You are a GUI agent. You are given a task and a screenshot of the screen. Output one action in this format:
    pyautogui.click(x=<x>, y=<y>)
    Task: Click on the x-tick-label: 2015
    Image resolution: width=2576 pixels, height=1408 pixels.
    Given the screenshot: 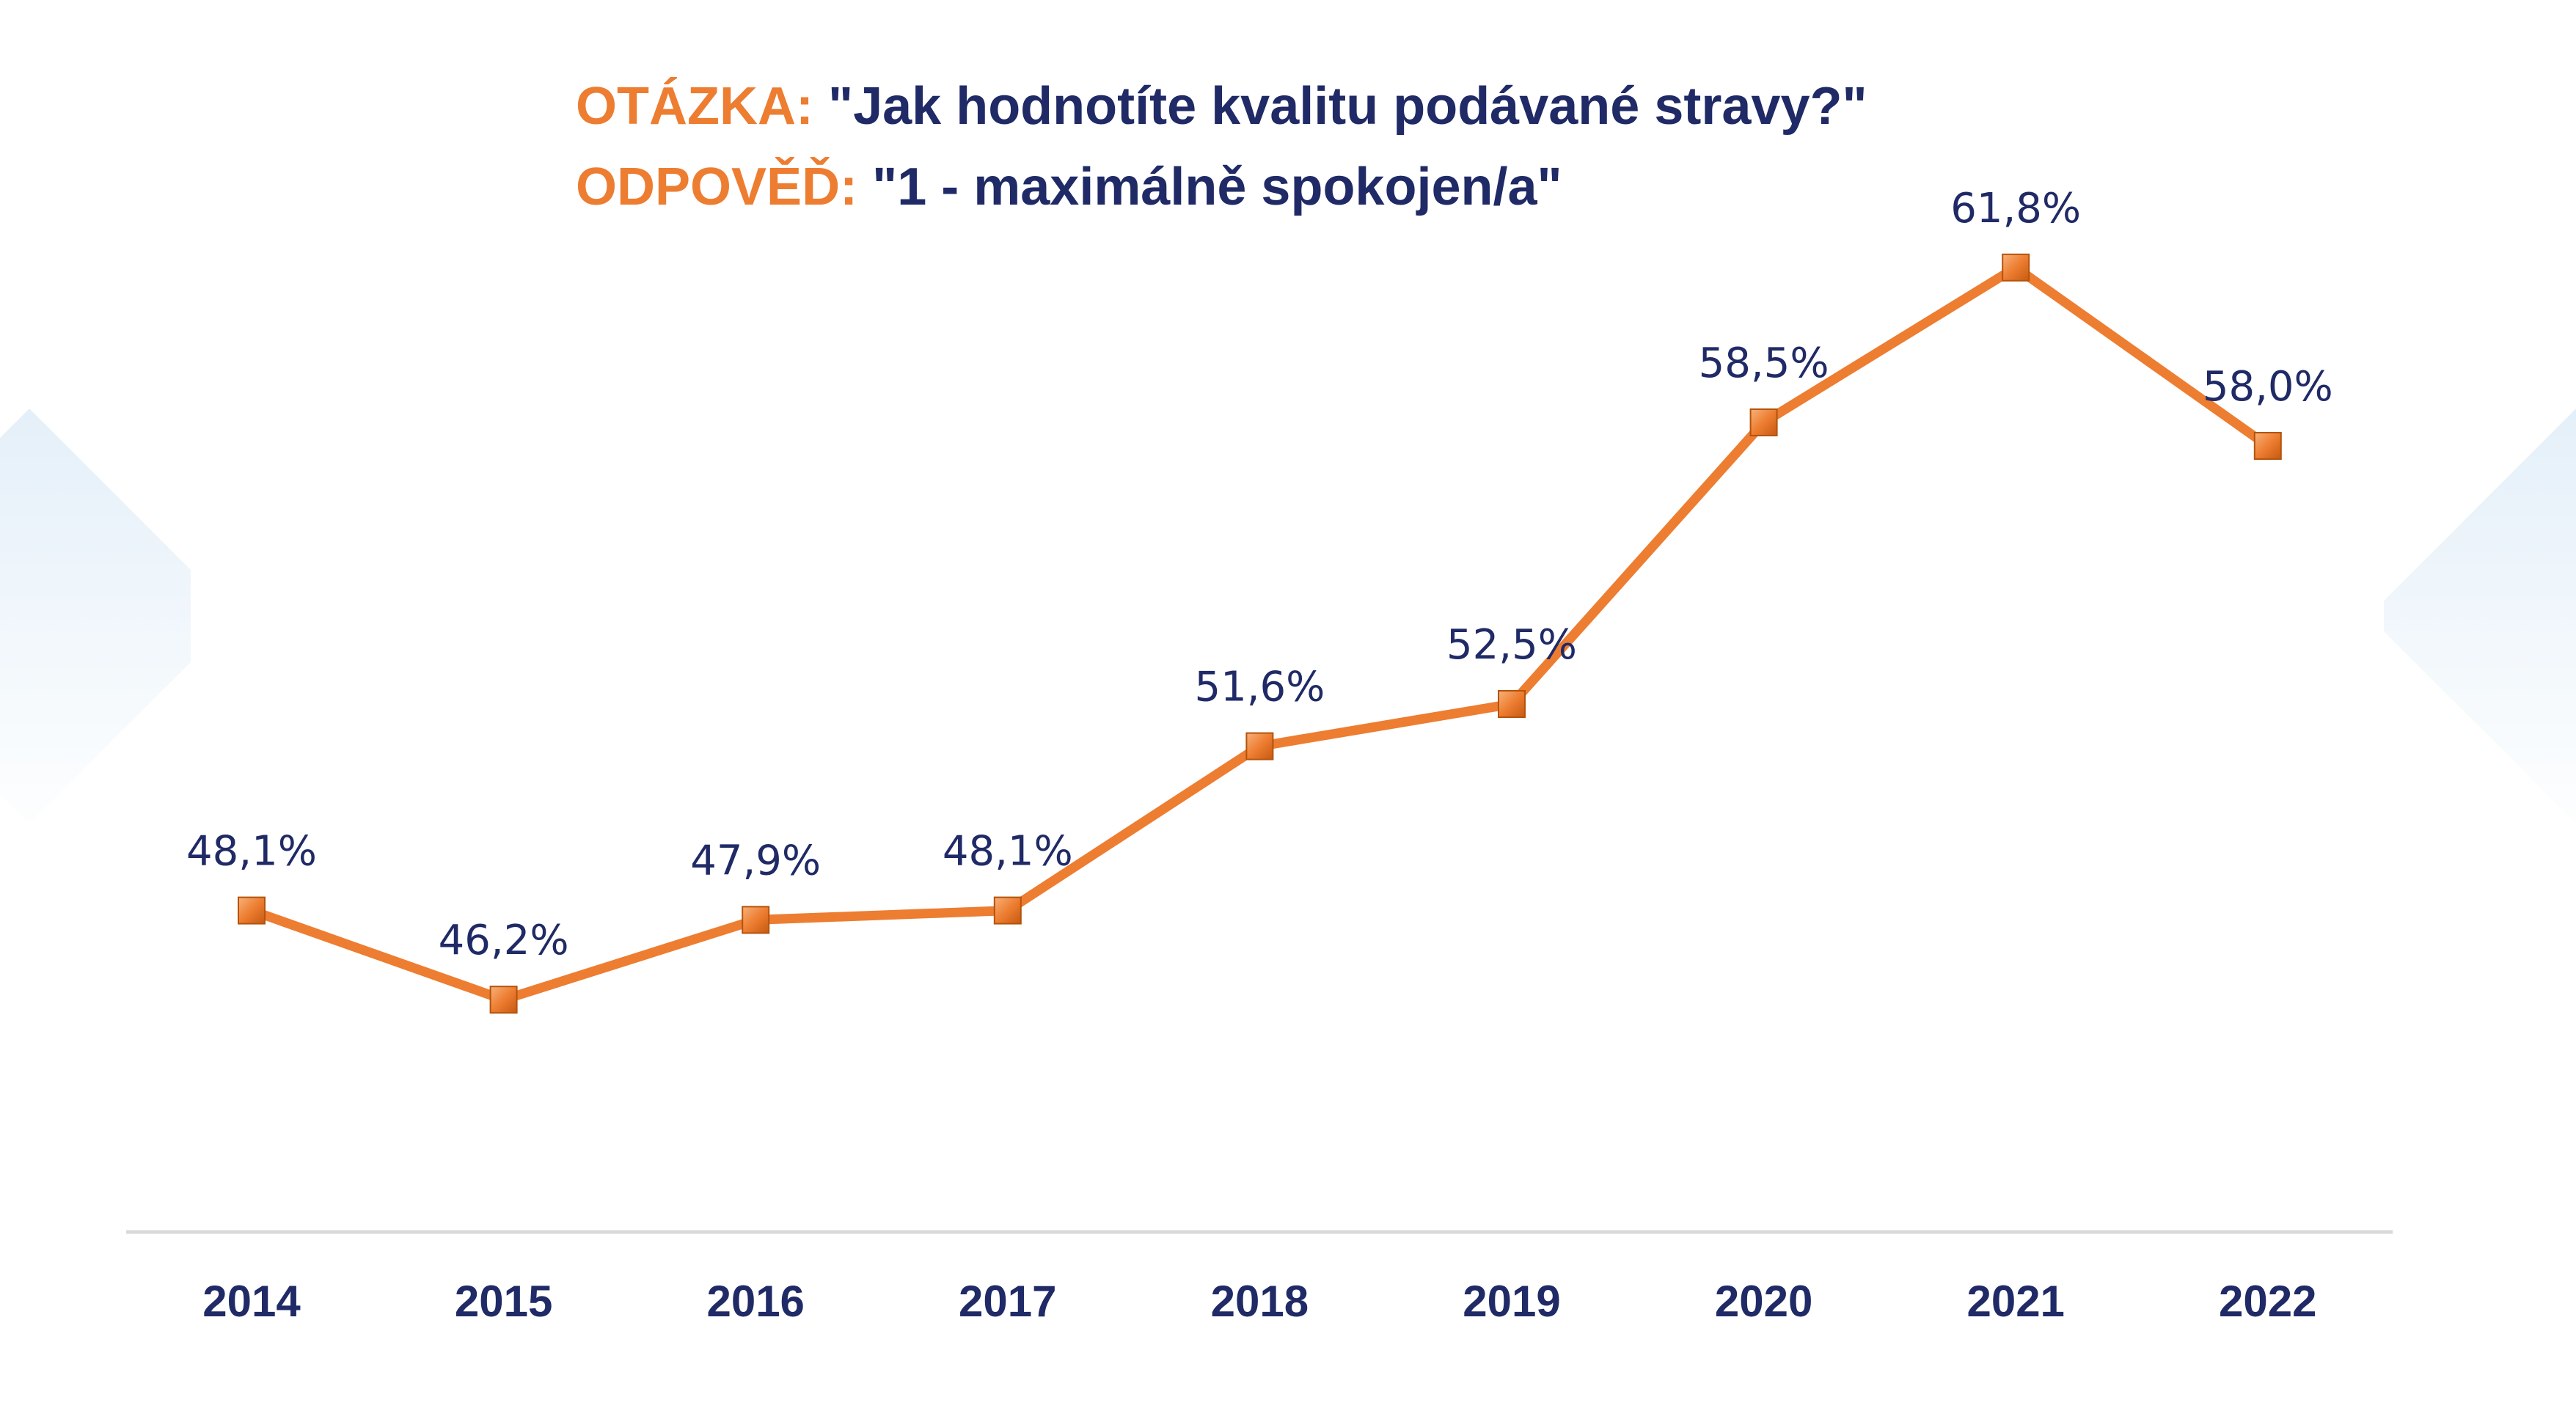 What is the action you would take?
    pyautogui.click(x=503, y=1301)
    